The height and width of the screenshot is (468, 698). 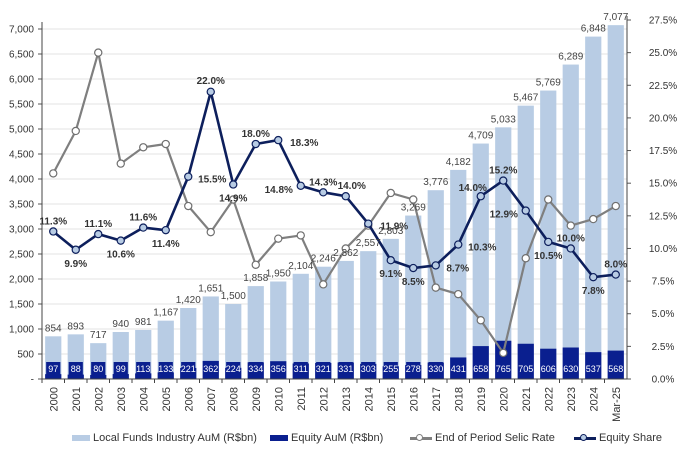 I want to click on x-tick-label: 2006, so click(x=189, y=399).